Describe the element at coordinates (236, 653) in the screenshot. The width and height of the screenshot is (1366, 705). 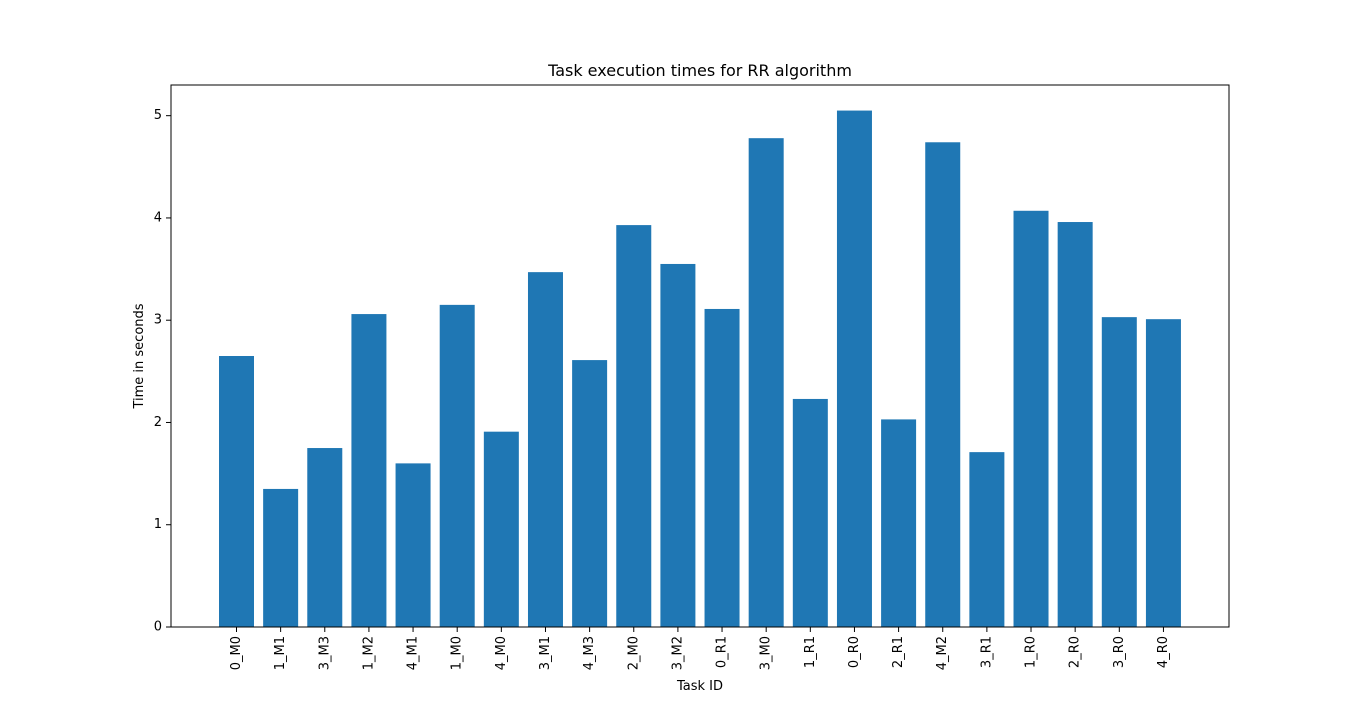
I see `x-tick-label: 0_M0` at that location.